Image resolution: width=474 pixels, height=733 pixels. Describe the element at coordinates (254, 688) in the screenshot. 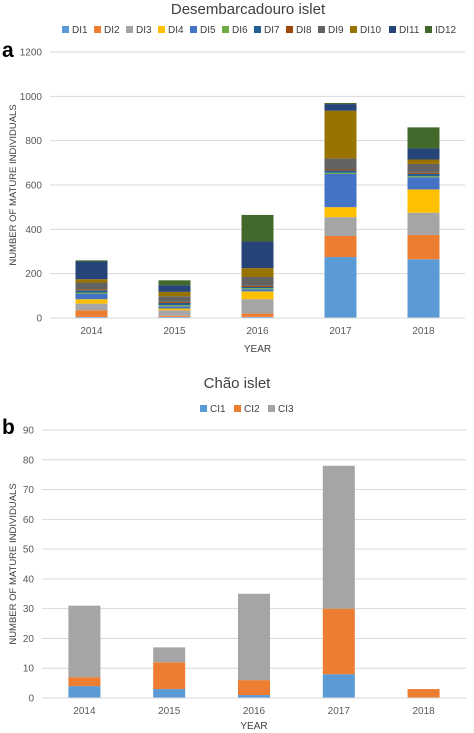

I see `bar-segment-ci2-2016` at that location.